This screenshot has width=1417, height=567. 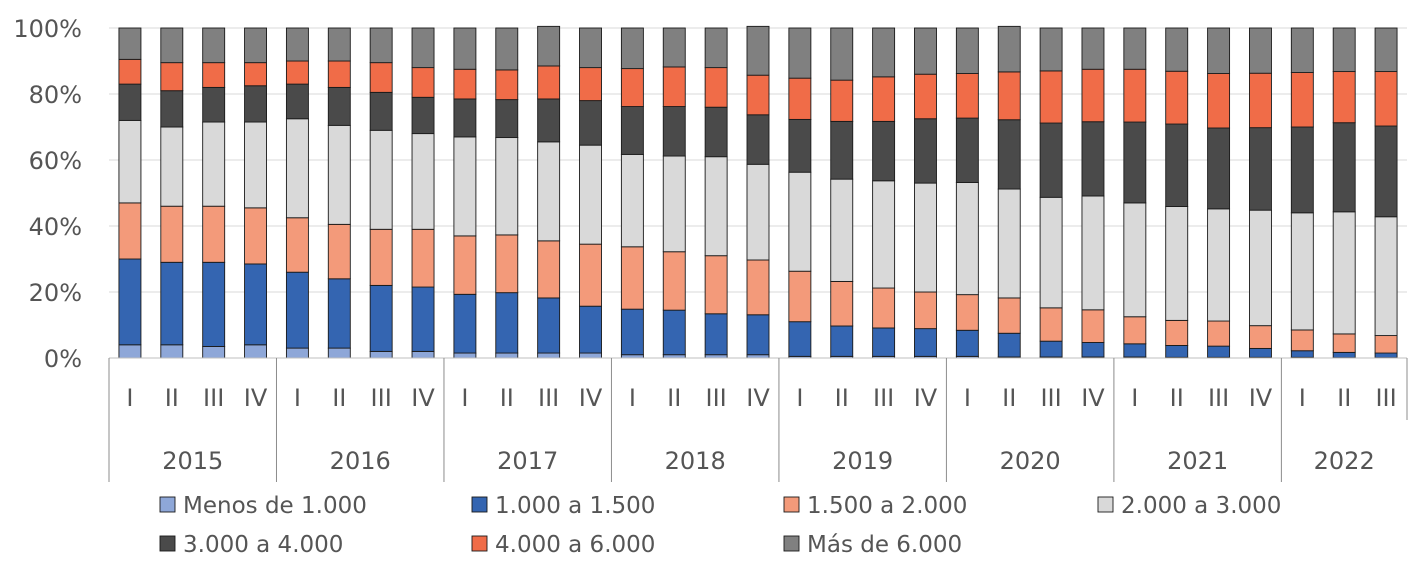 What do you see at coordinates (63, 359) in the screenshot?
I see `y-tick-label: 0%` at bounding box center [63, 359].